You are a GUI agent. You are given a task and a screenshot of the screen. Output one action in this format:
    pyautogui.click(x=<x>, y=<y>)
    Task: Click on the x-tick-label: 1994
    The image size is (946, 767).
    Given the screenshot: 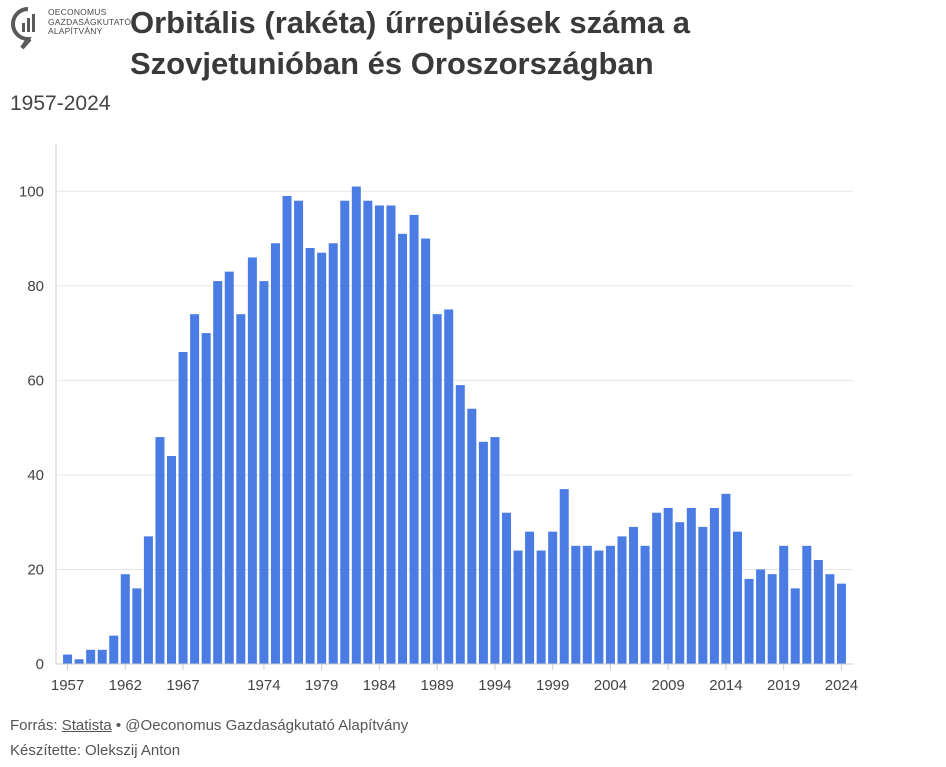 What is the action you would take?
    pyautogui.click(x=494, y=685)
    